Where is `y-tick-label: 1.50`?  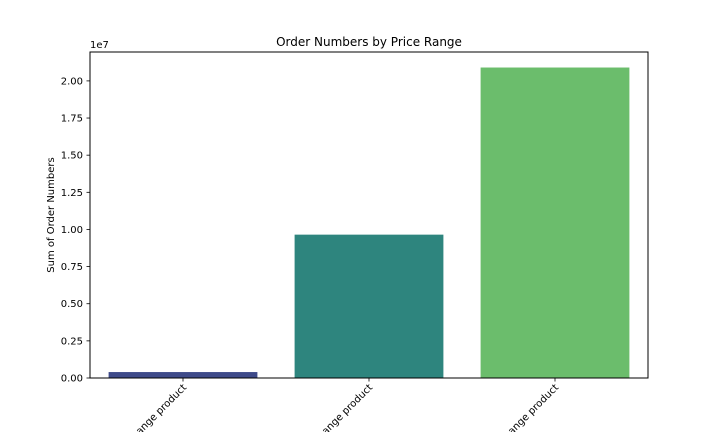
y-tick-label: 1.50 is located at coordinates (72, 156).